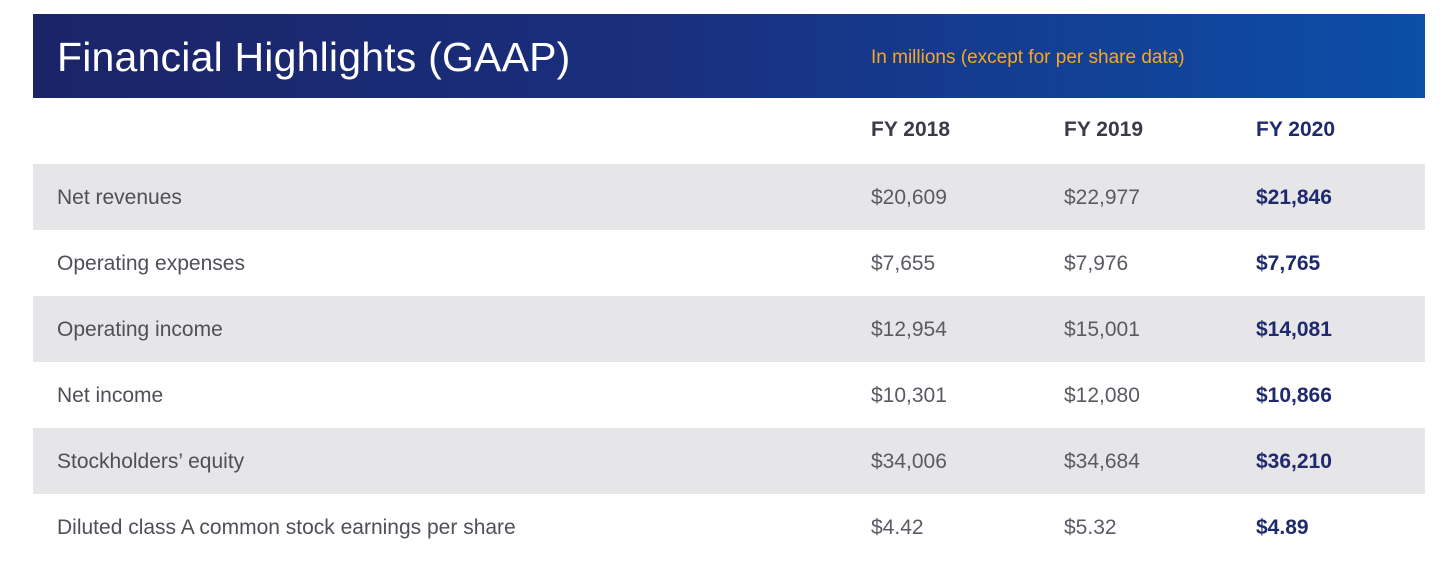 This screenshot has height=572, width=1446. What do you see at coordinates (1288, 263) in the screenshot?
I see `cell-fy2020: $7,765` at bounding box center [1288, 263].